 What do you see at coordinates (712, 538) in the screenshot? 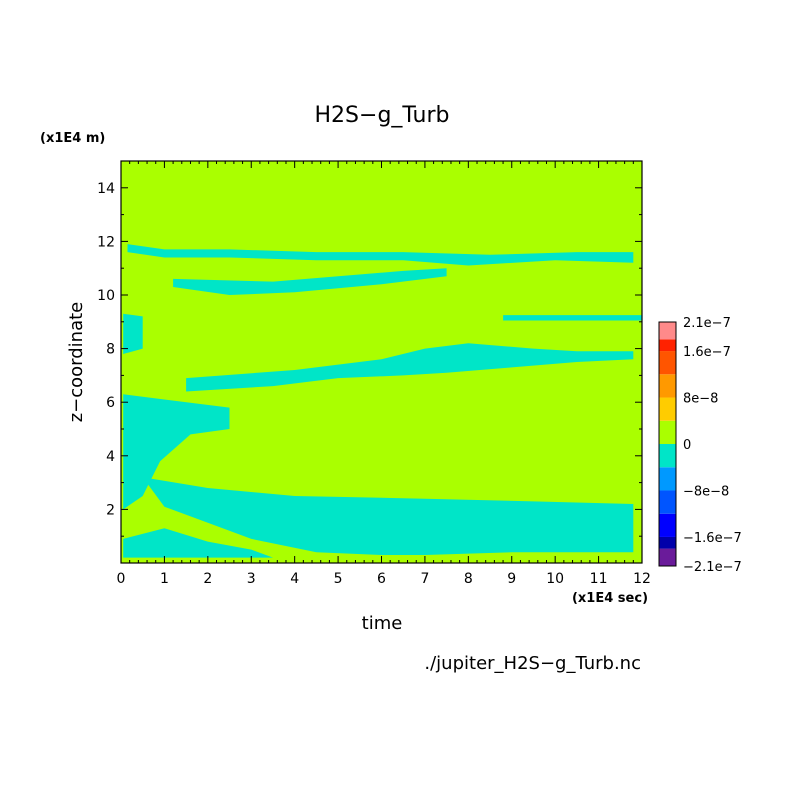
I see `colorbar-label: −1.6e−7` at bounding box center [712, 538].